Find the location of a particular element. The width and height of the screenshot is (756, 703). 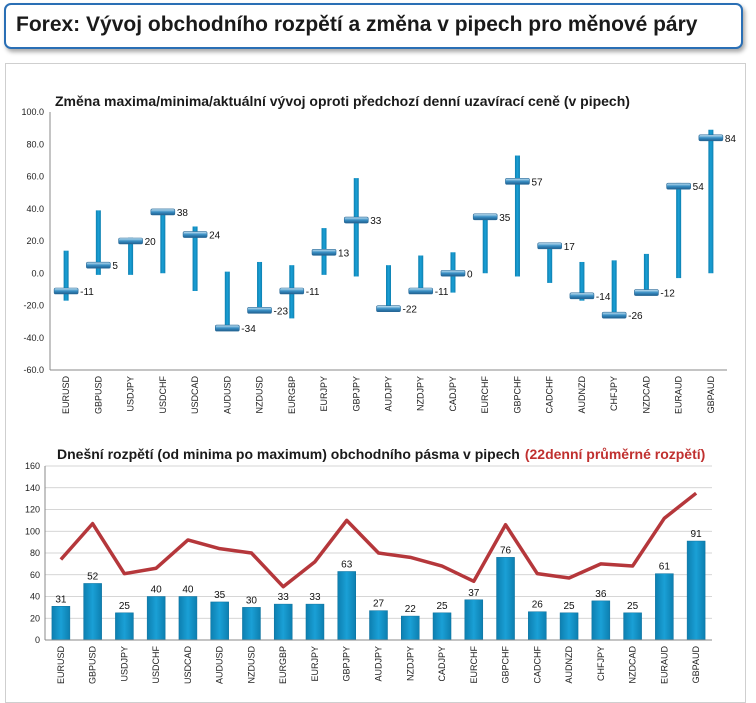

bar-value-label: 36 is located at coordinates (601, 594).